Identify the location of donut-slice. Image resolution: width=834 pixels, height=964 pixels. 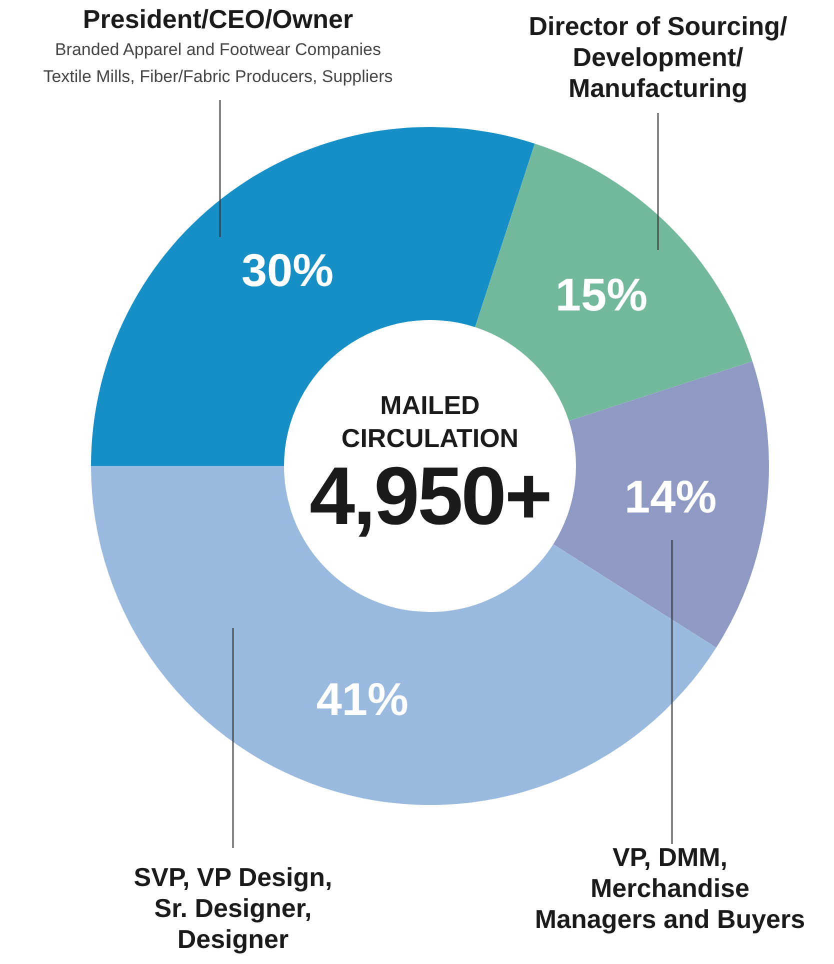
(660, 504).